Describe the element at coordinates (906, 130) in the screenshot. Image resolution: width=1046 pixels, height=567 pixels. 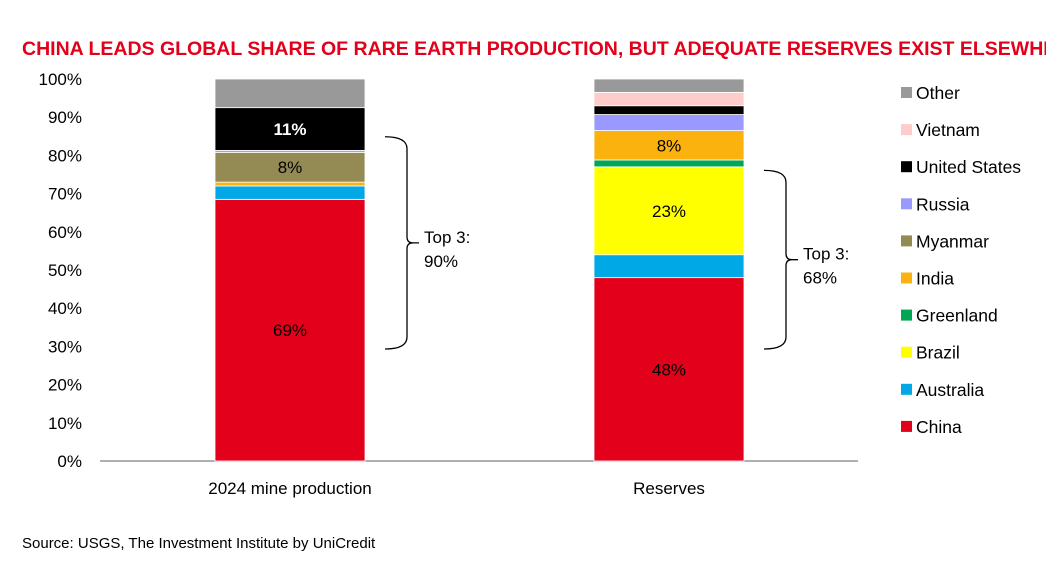
I see `legend-swatch-vietnam` at that location.